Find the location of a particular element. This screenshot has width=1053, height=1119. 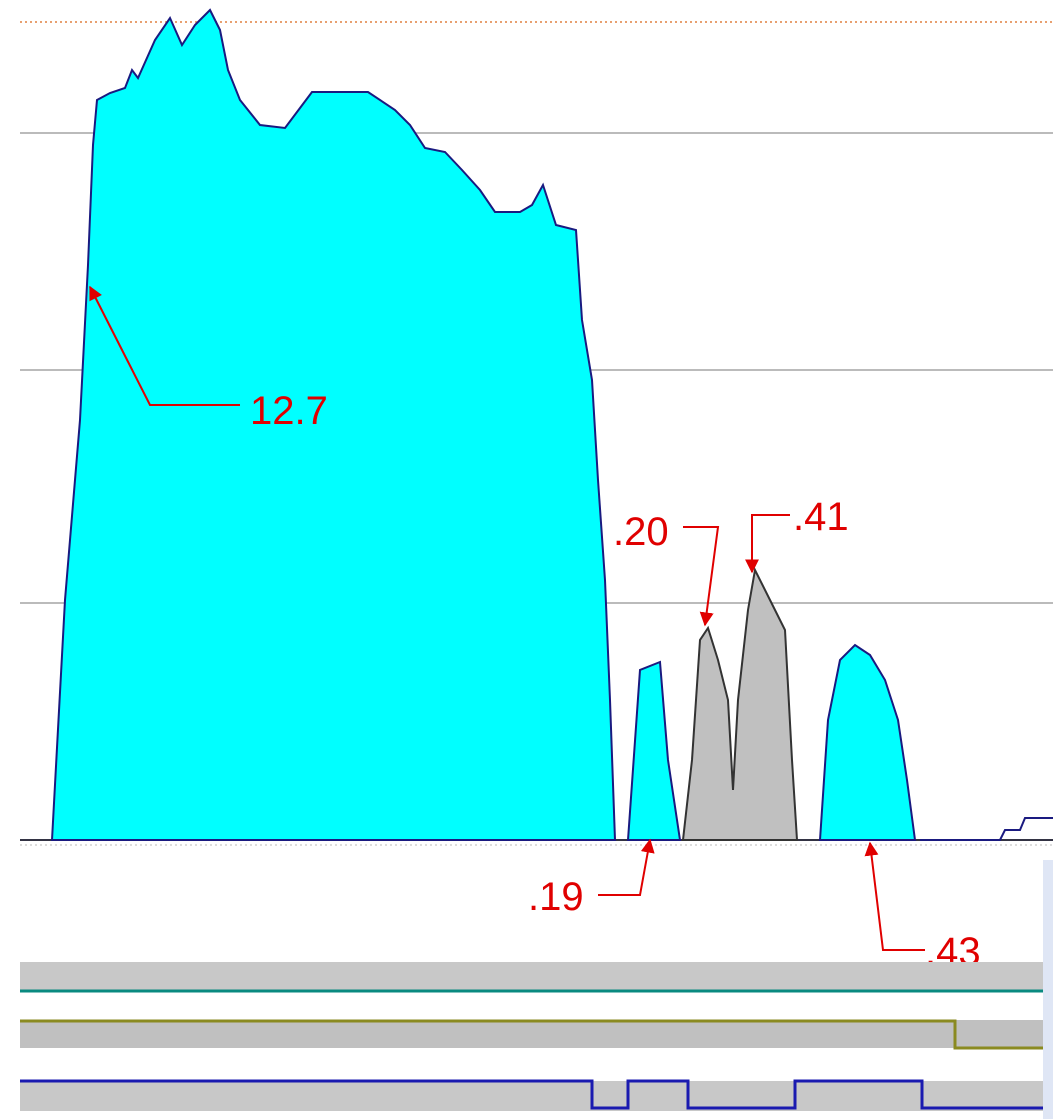

trace is located at coordinates (986, 829).